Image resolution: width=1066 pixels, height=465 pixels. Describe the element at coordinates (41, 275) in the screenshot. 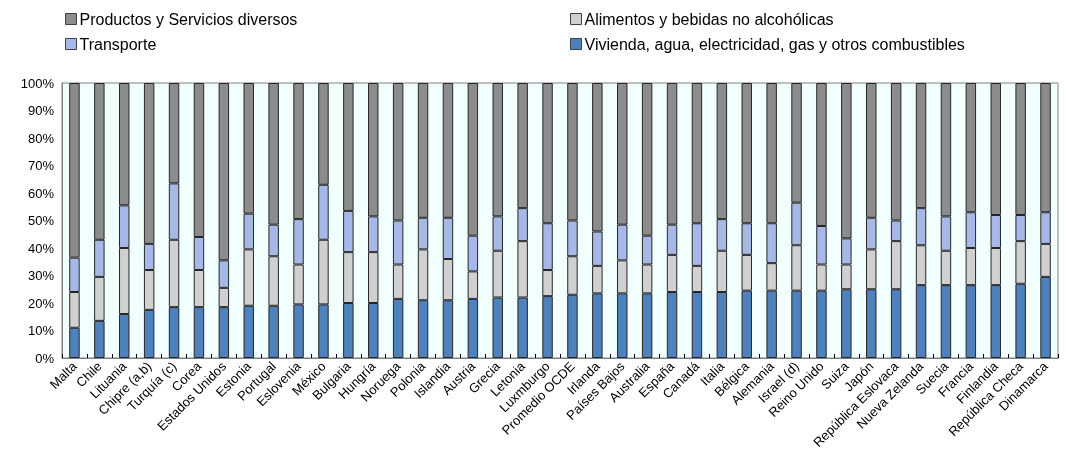

I see `y-tick-label: 30%` at that location.